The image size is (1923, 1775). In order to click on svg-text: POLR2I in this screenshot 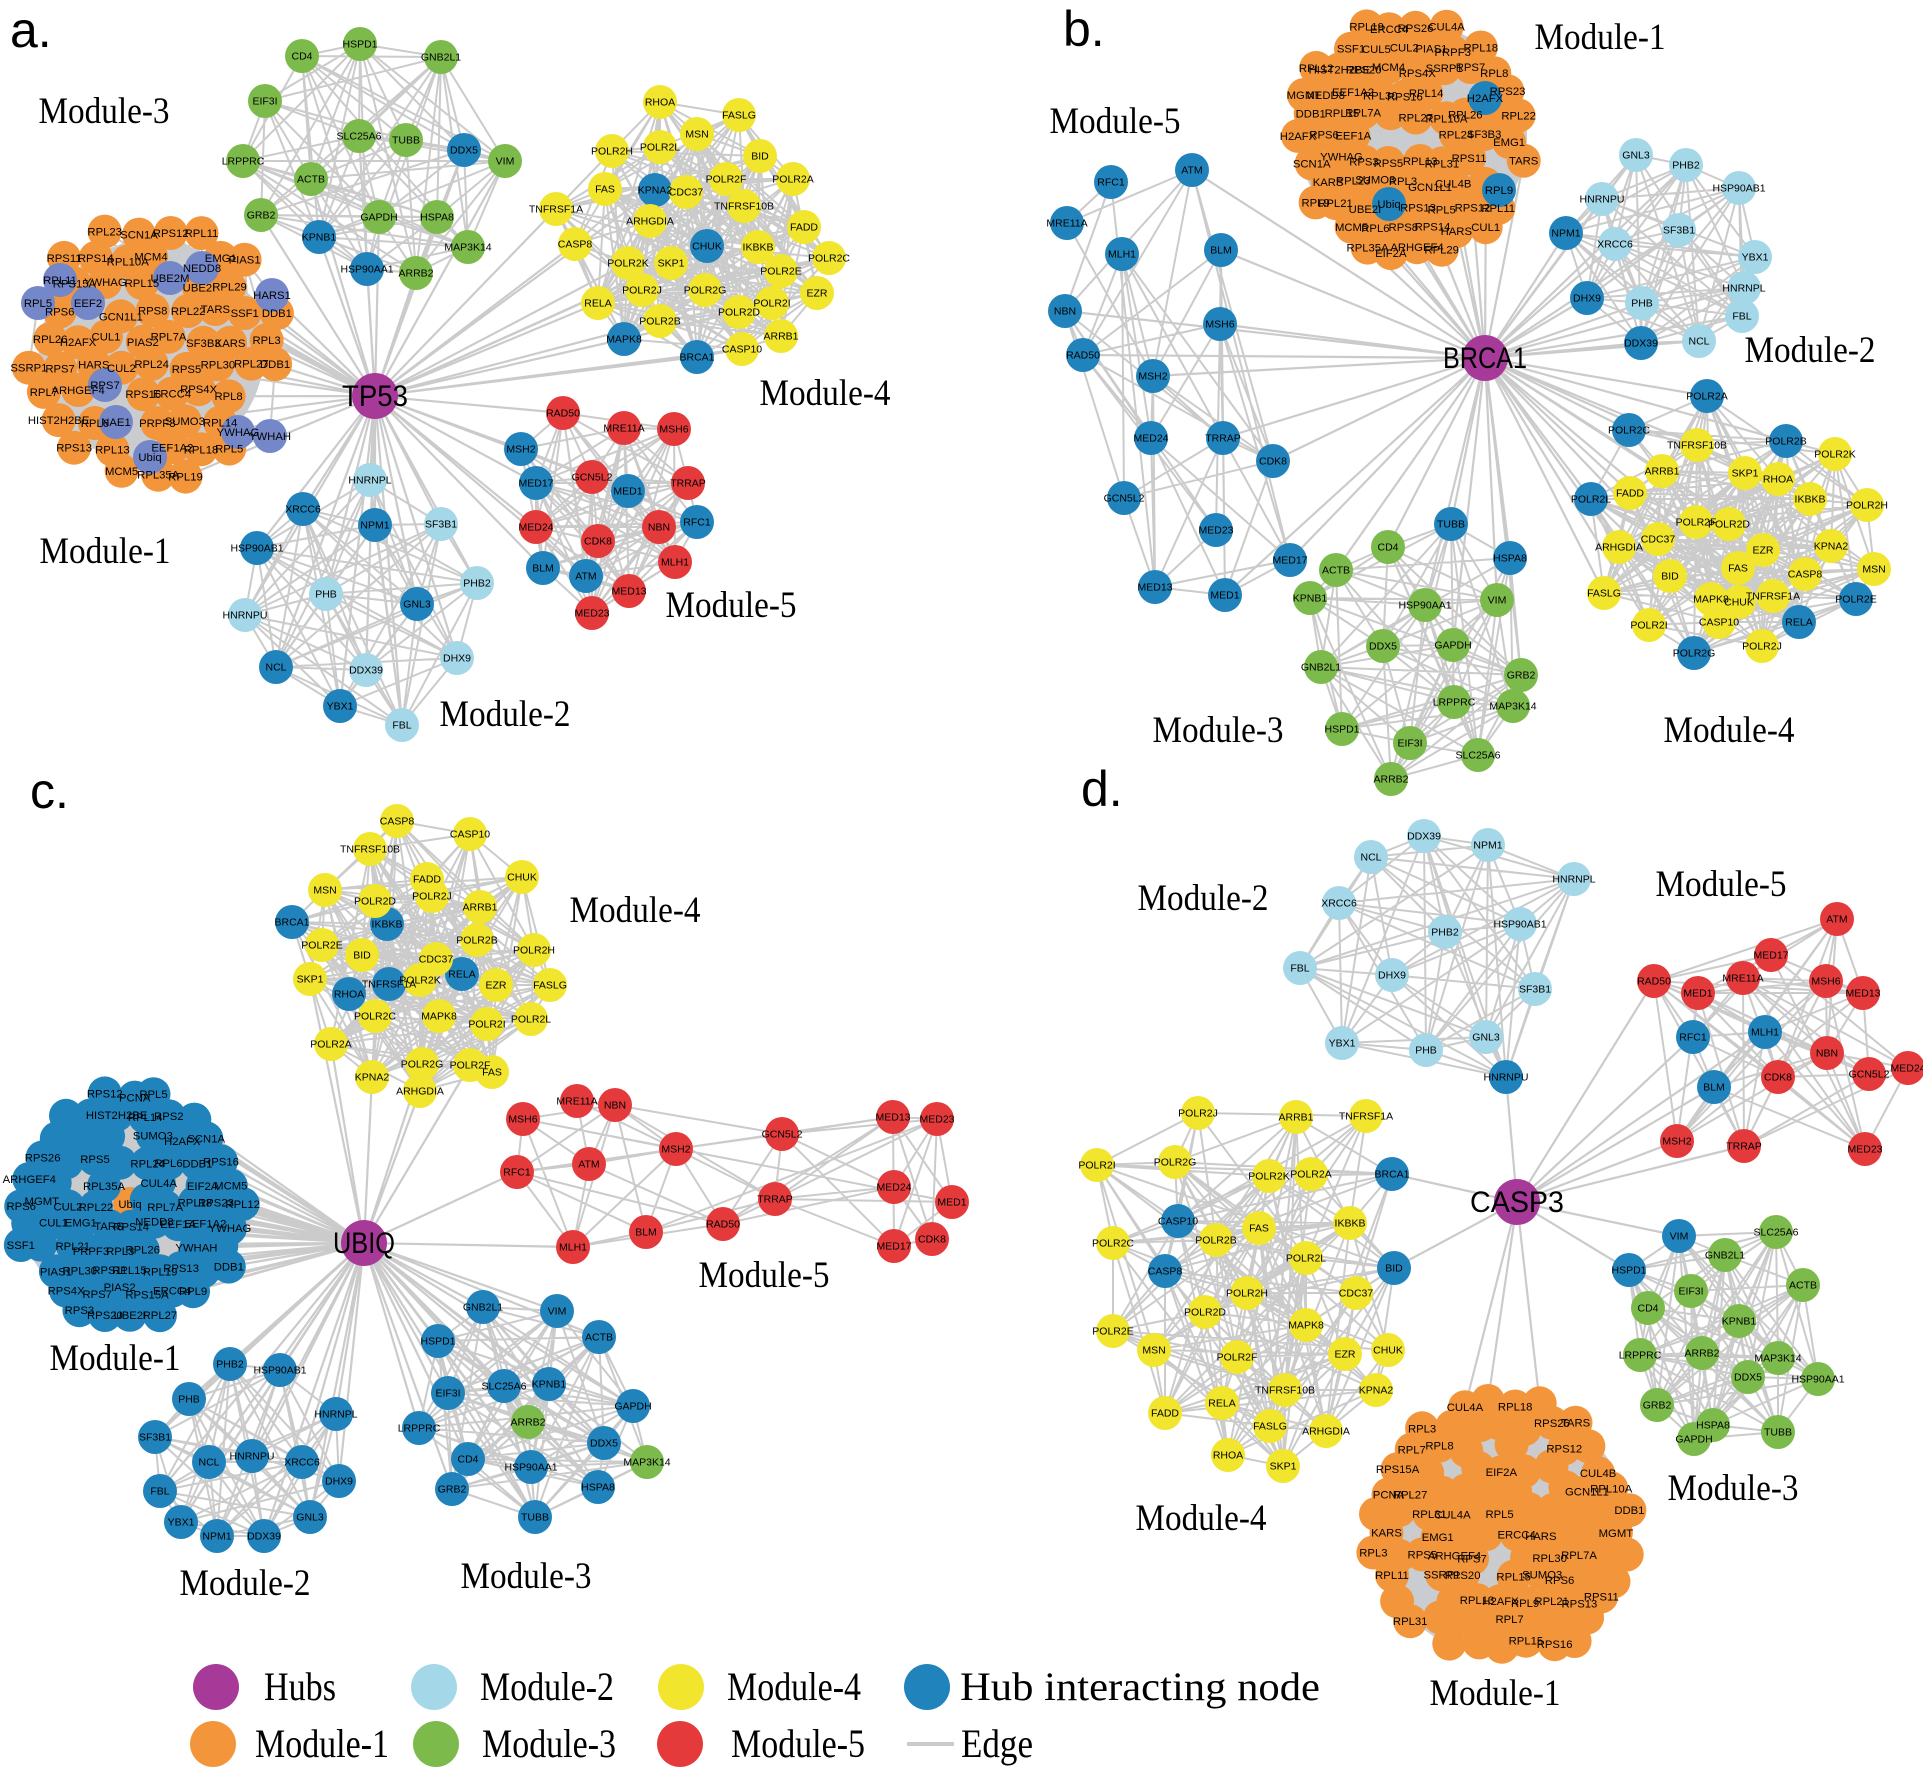, I will do `click(1648, 626)`.